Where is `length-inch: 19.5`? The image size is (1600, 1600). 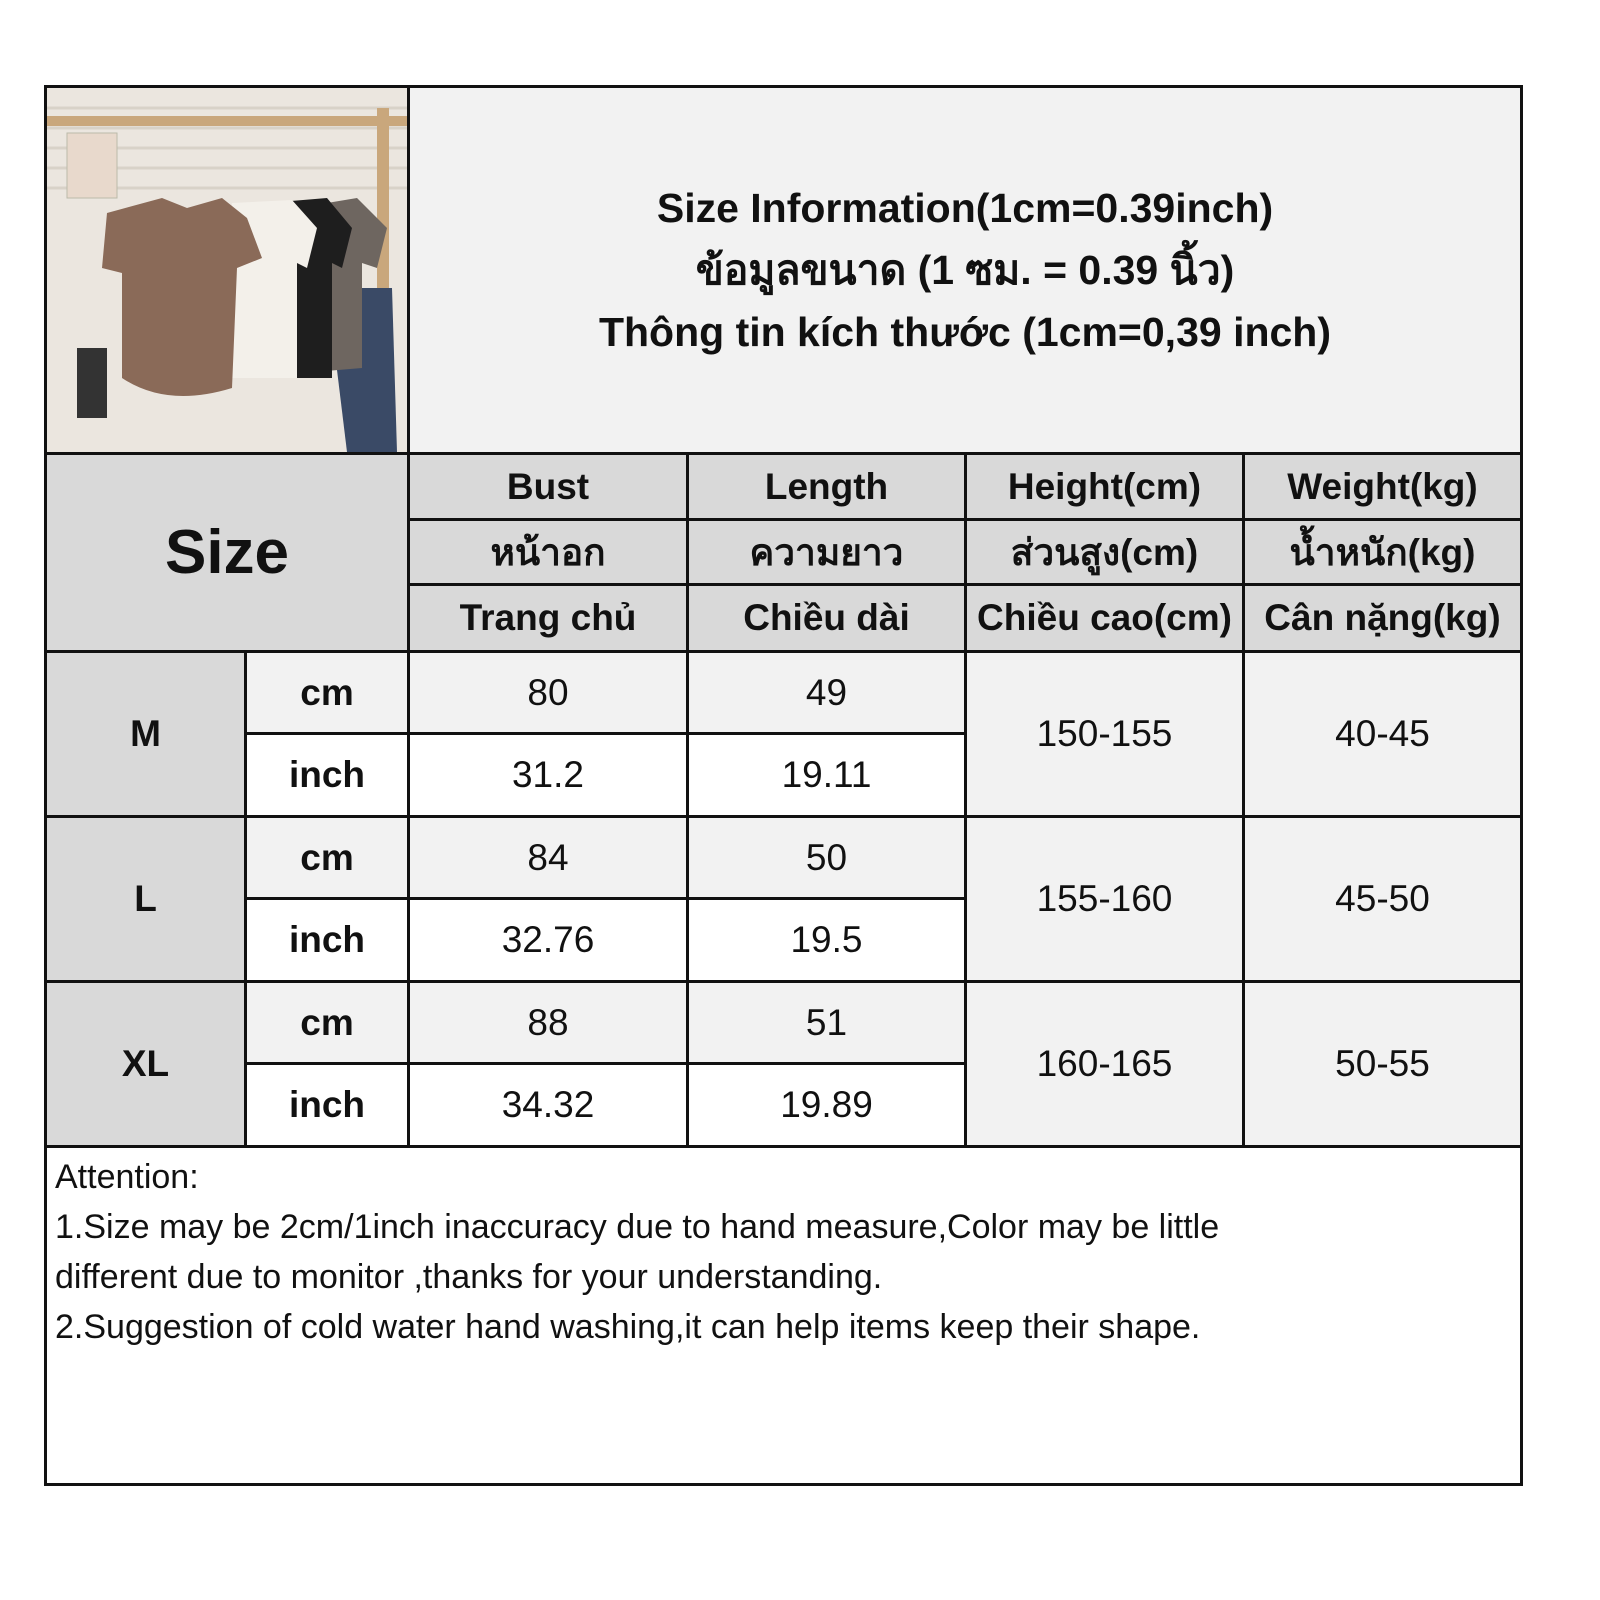
length-inch: 19.5 is located at coordinates (828, 941).